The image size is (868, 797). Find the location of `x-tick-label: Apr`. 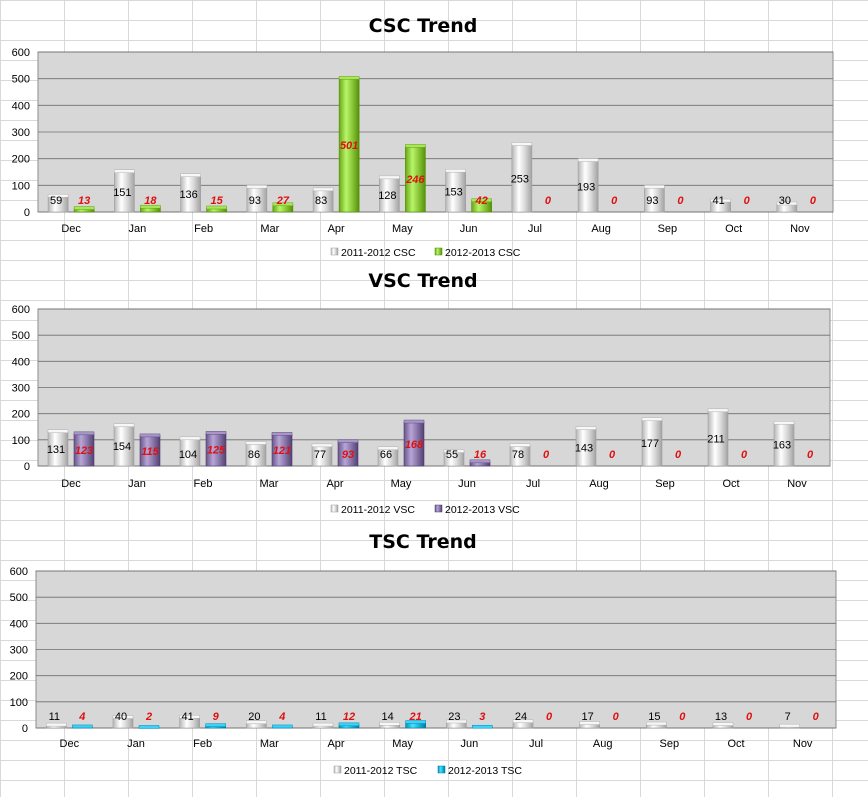

x-tick-label: Apr is located at coordinates (334, 484).